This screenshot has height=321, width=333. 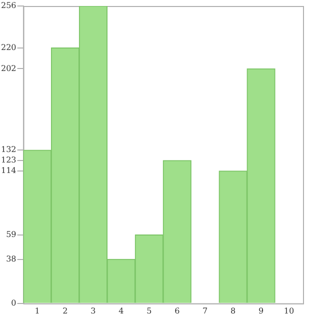 I want to click on x-tick-label: 4, so click(x=121, y=311).